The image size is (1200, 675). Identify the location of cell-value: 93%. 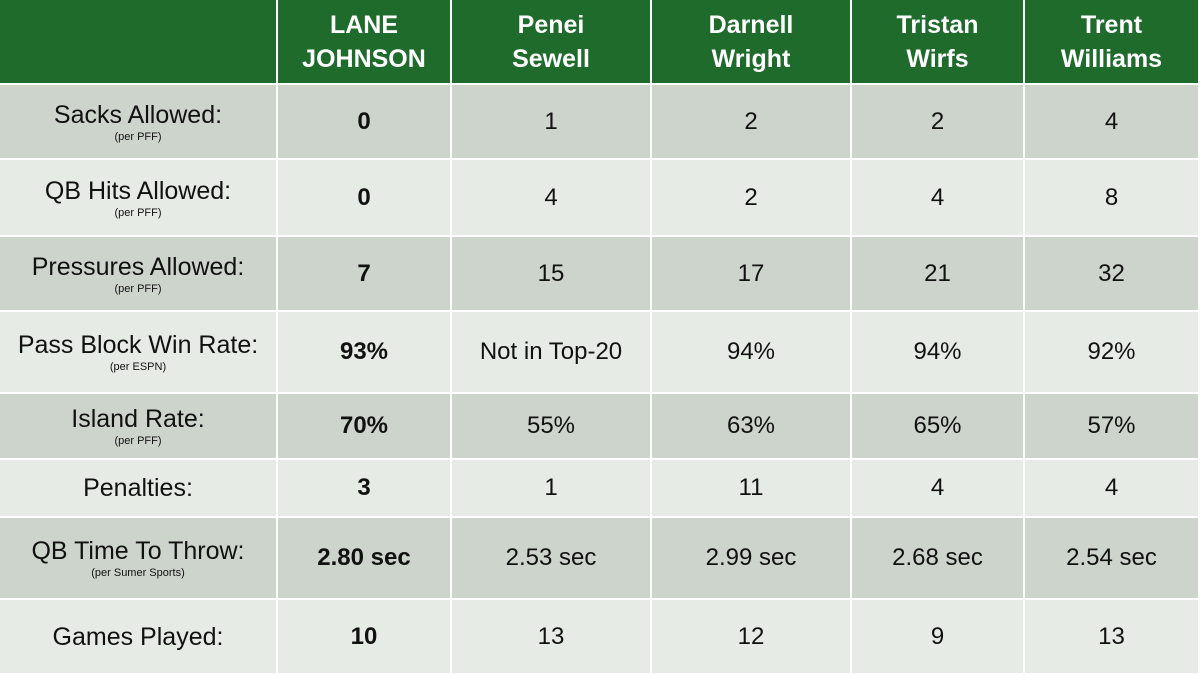
(364, 351).